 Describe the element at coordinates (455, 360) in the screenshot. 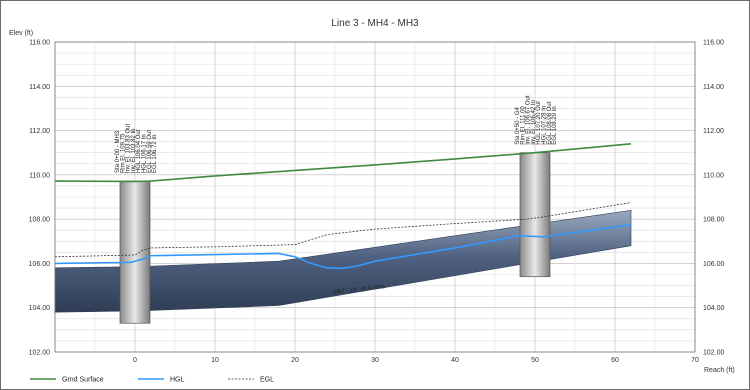

I see `x-tick-label: 40` at that location.